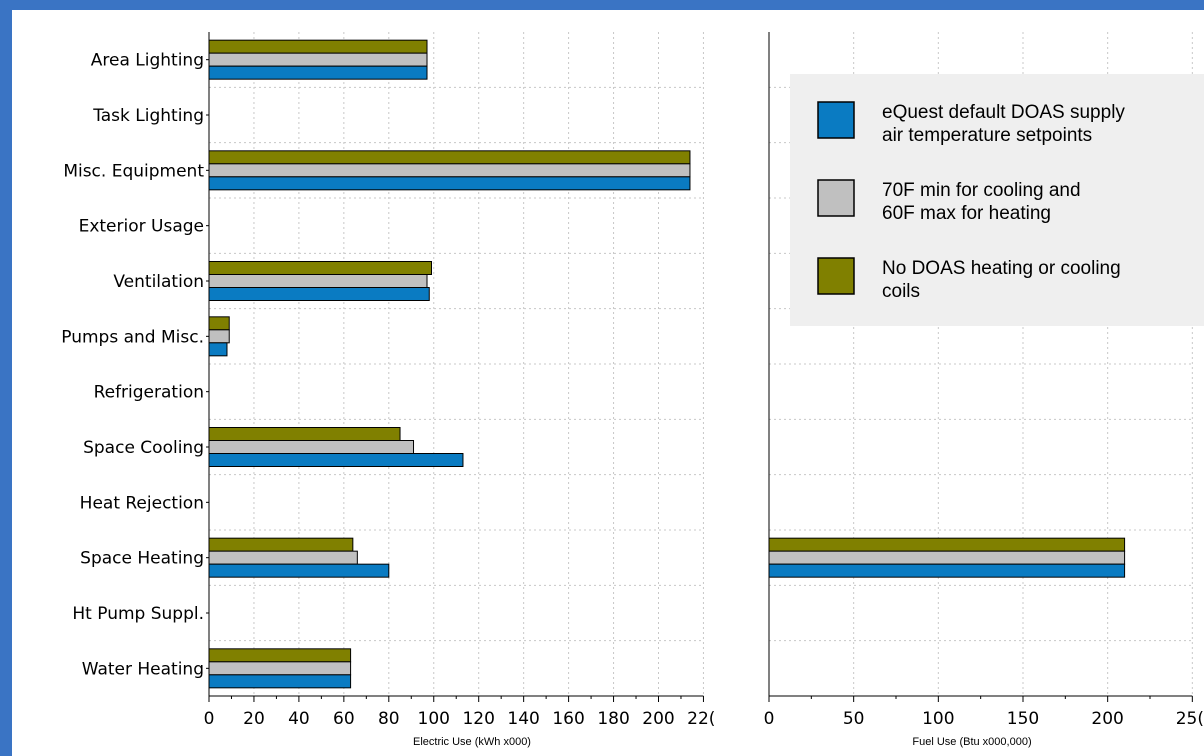  Describe the element at coordinates (568, 719) in the screenshot. I see `x-tick-label: 160` at that location.